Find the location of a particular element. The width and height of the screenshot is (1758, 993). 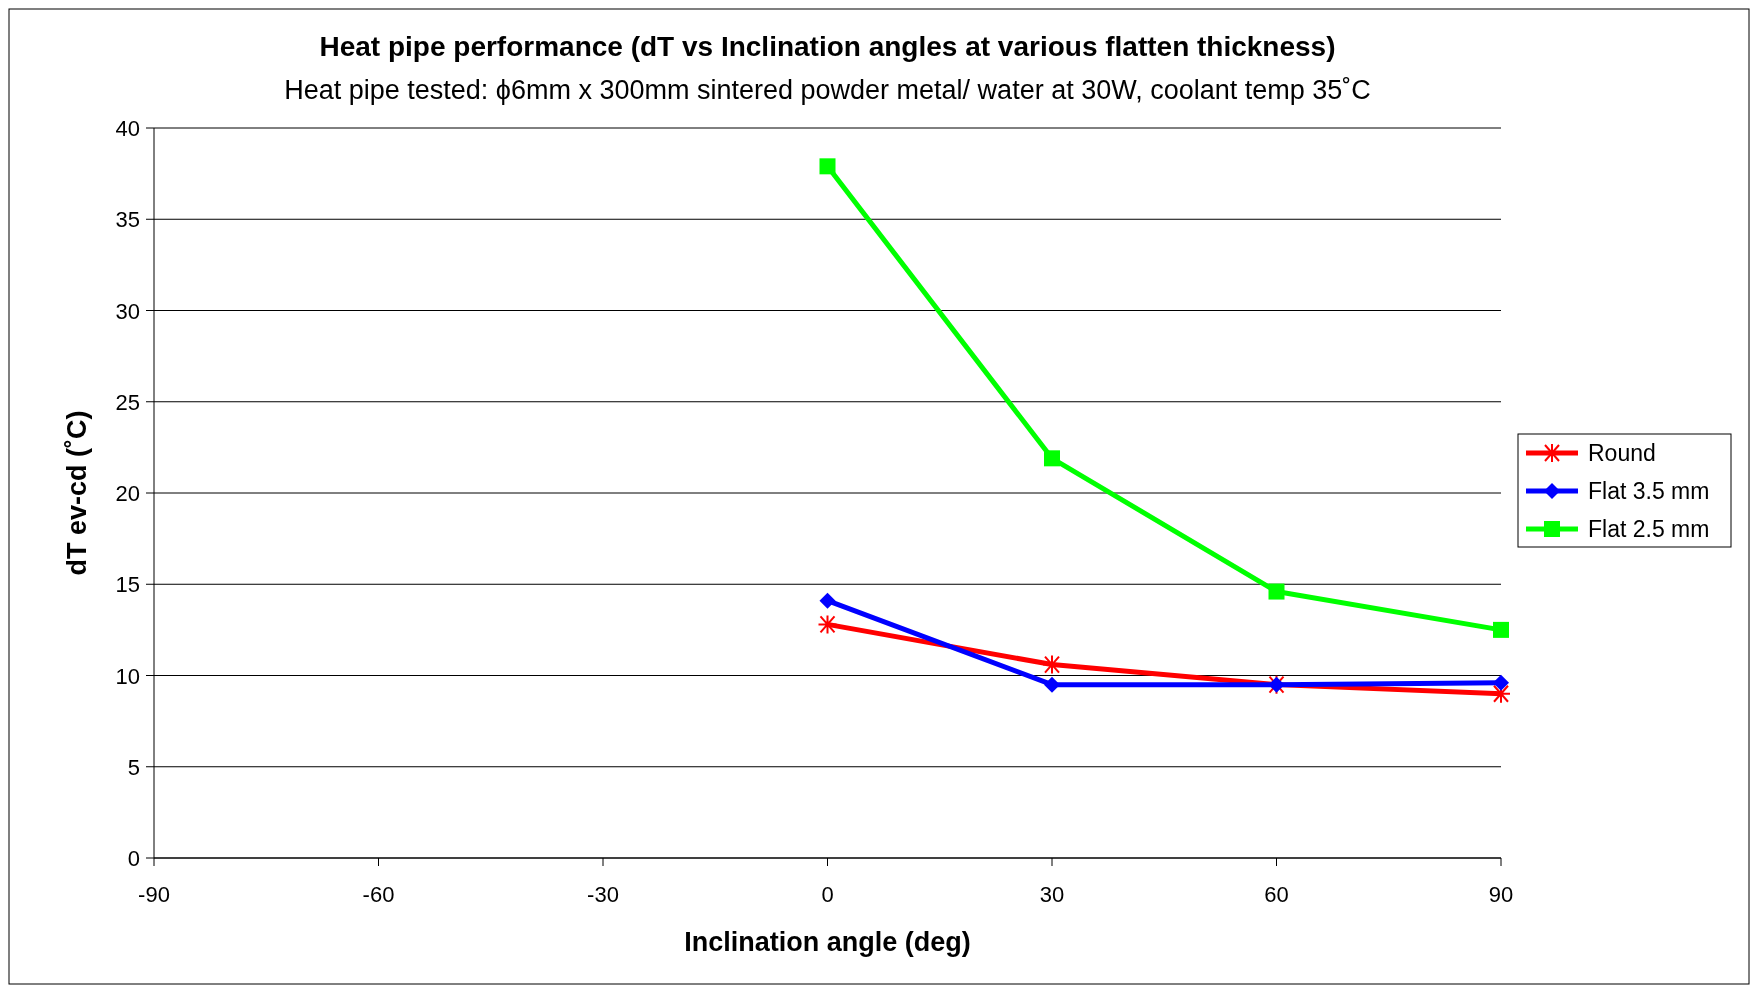

y-tick-label: 20 is located at coordinates (127, 493).